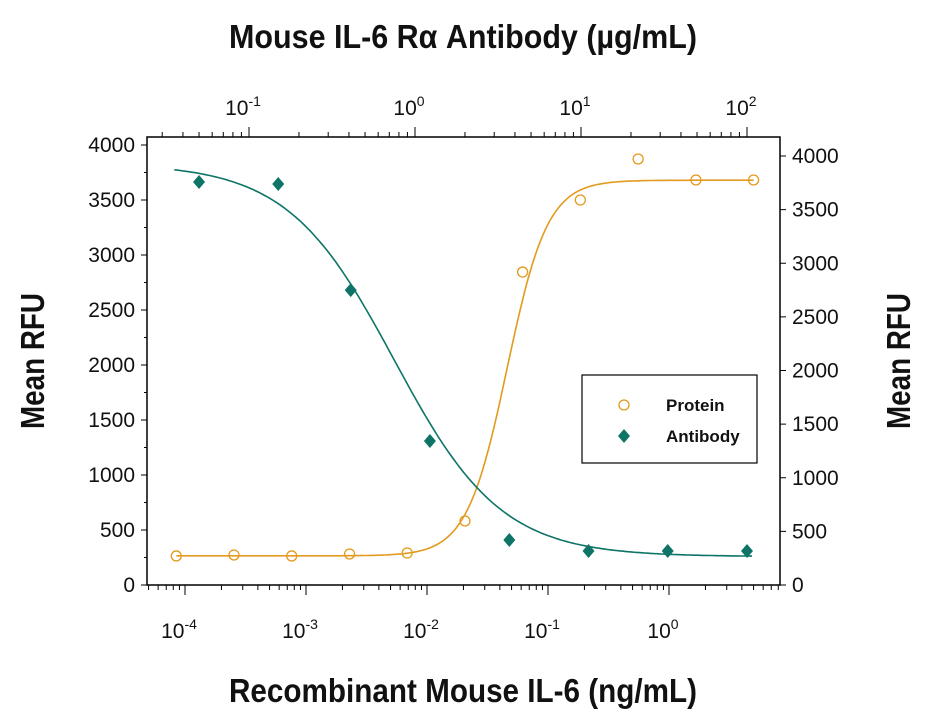 The image size is (926, 723). What do you see at coordinates (809, 531) in the screenshot?
I see `right-tick-label: 500` at bounding box center [809, 531].